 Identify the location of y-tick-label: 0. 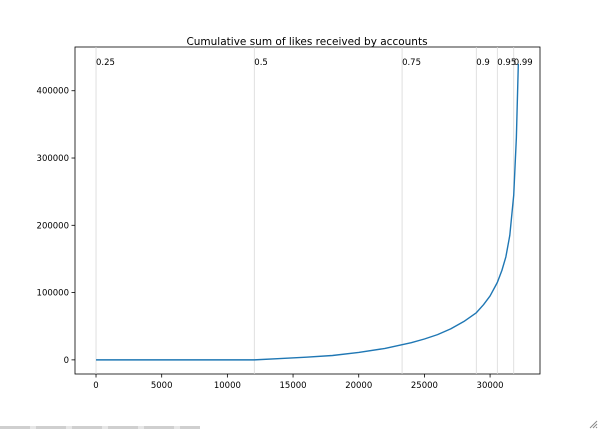
(66, 361).